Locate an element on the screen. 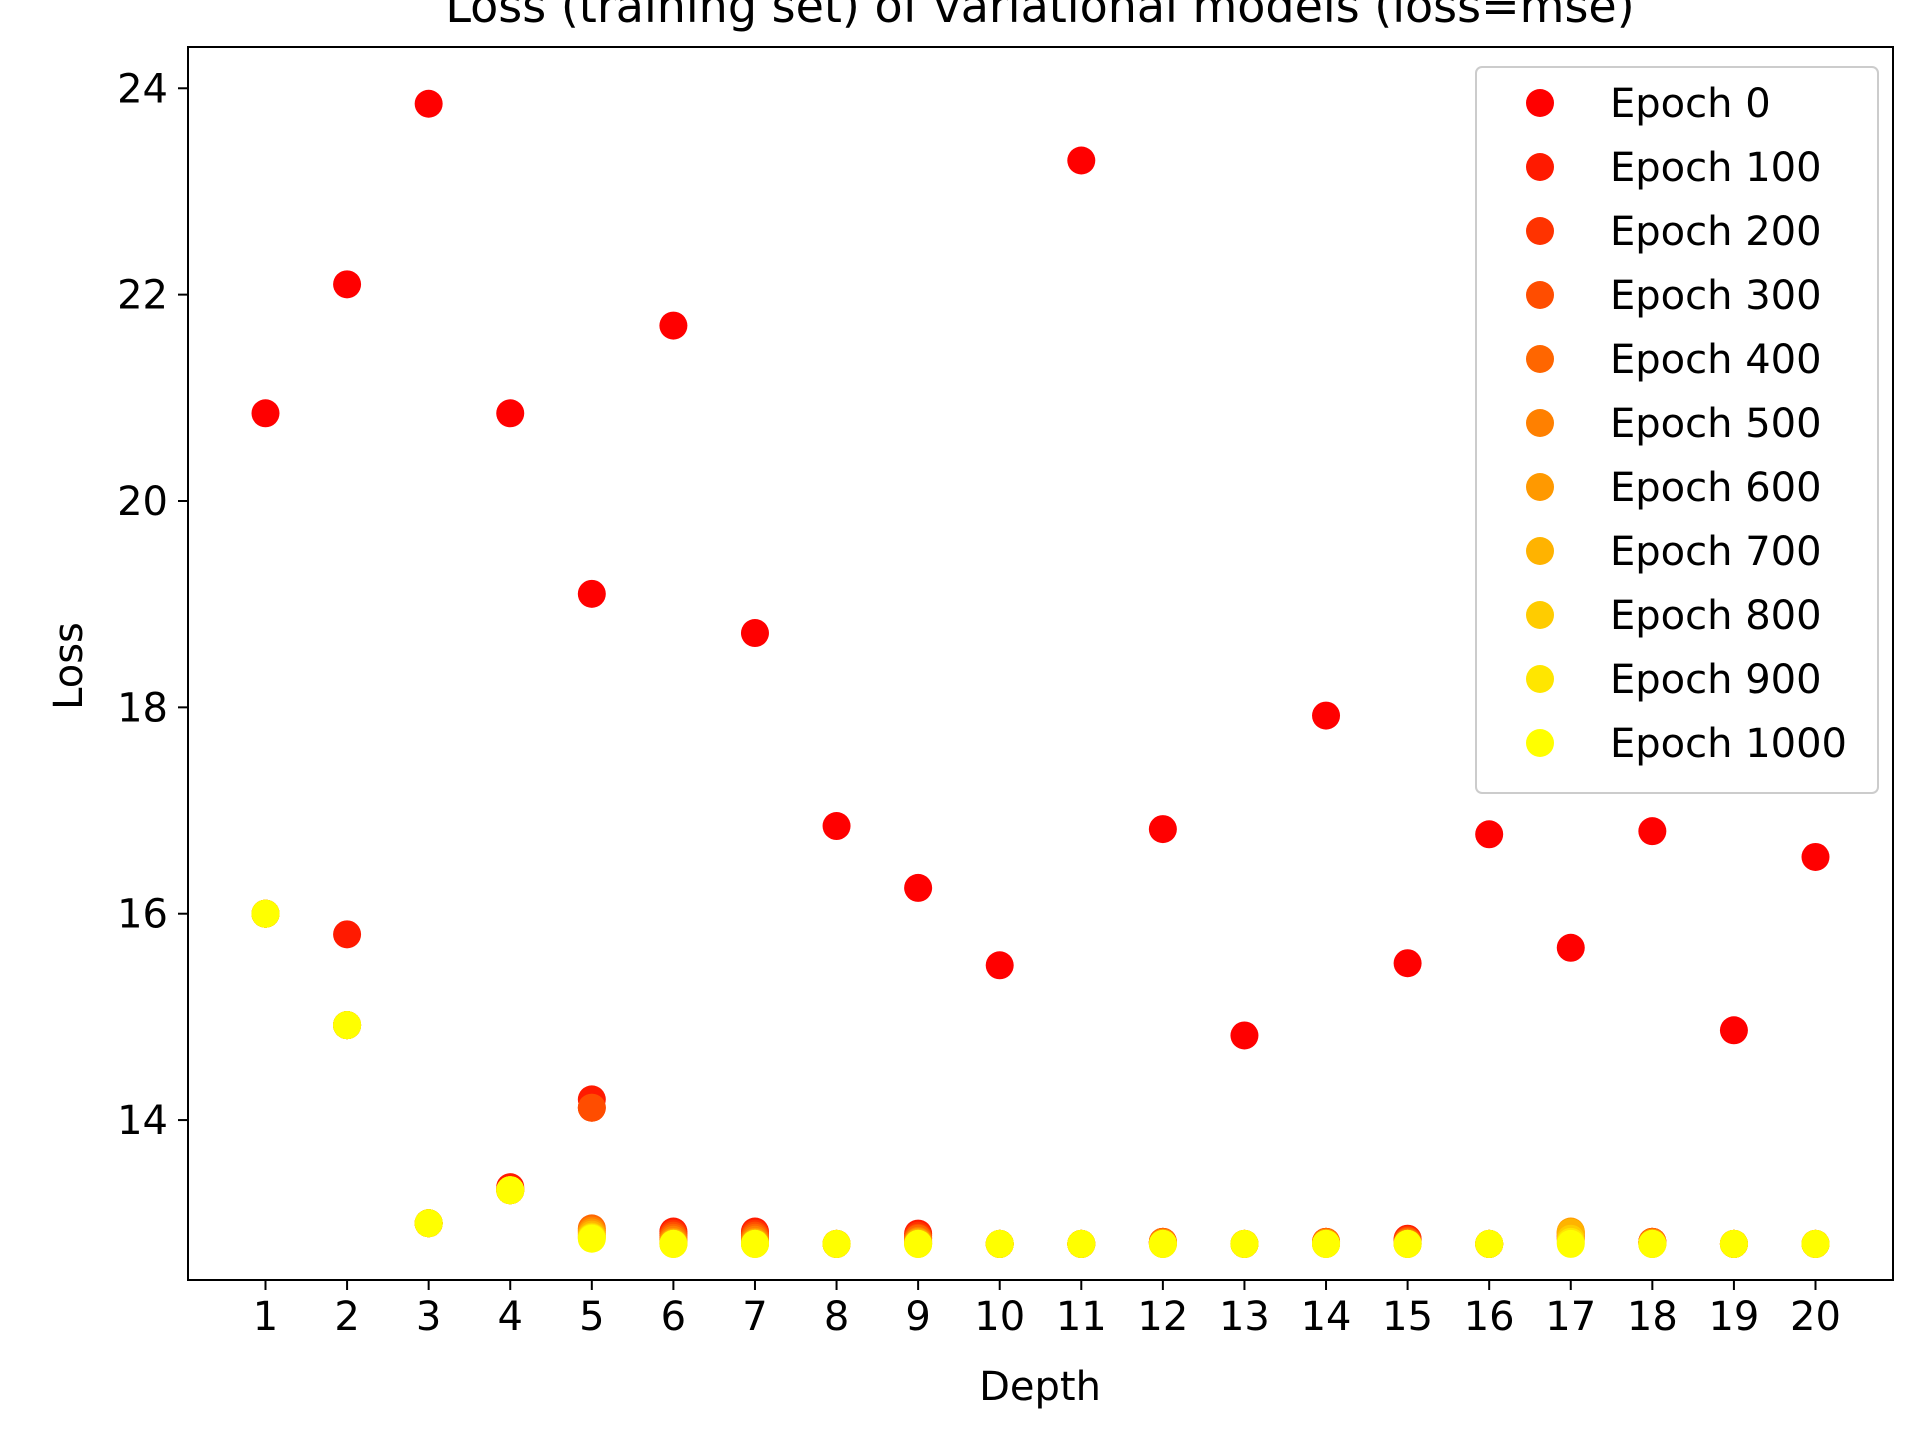 The width and height of the screenshot is (1920, 1440). x-tick-label: 4 is located at coordinates (510, 1317).